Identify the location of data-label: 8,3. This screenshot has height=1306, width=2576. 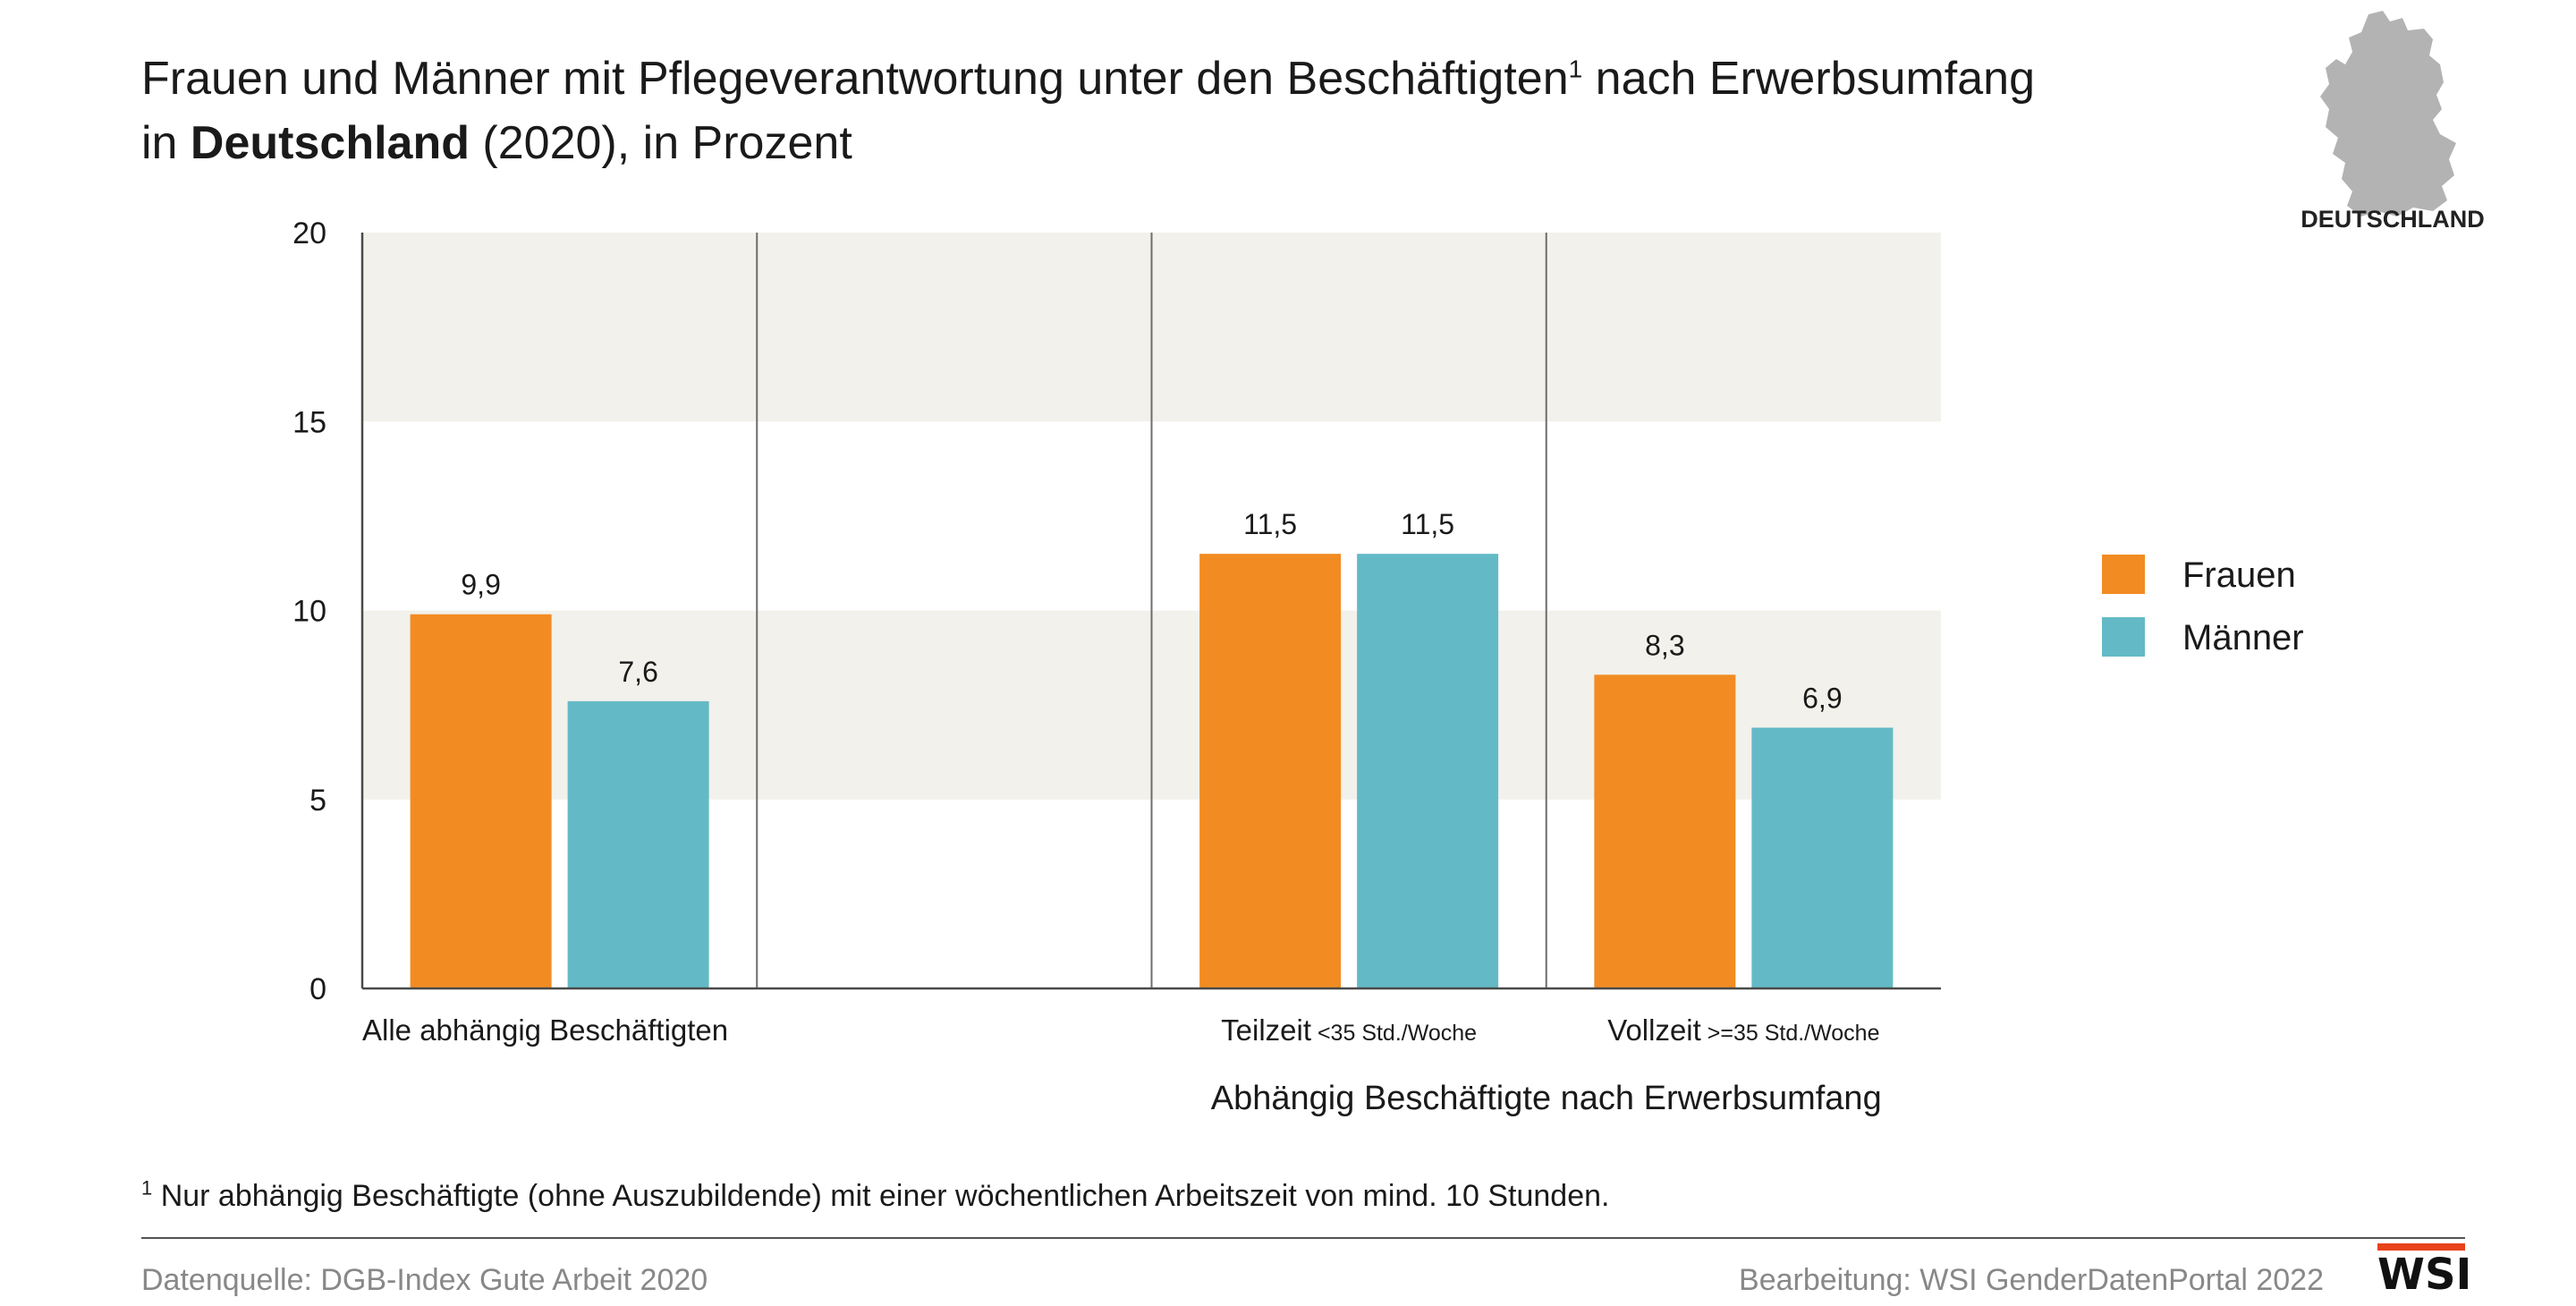
(1664, 645).